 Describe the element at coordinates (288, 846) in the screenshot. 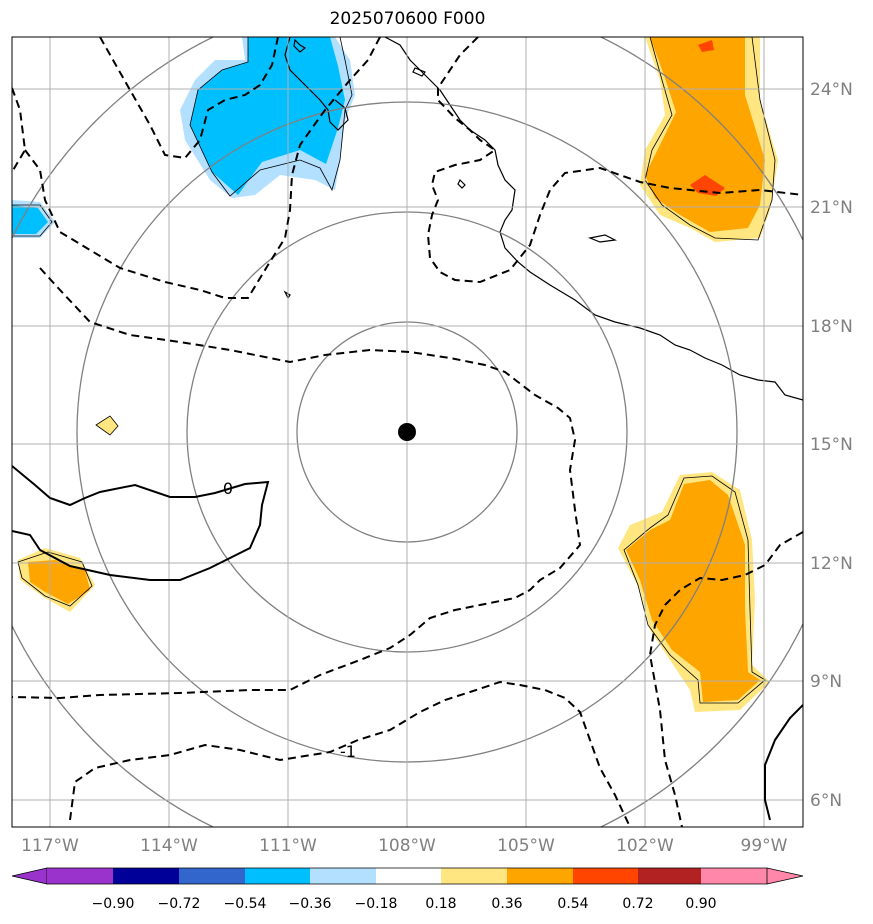

I see `lon-tick-label: 111°W` at that location.